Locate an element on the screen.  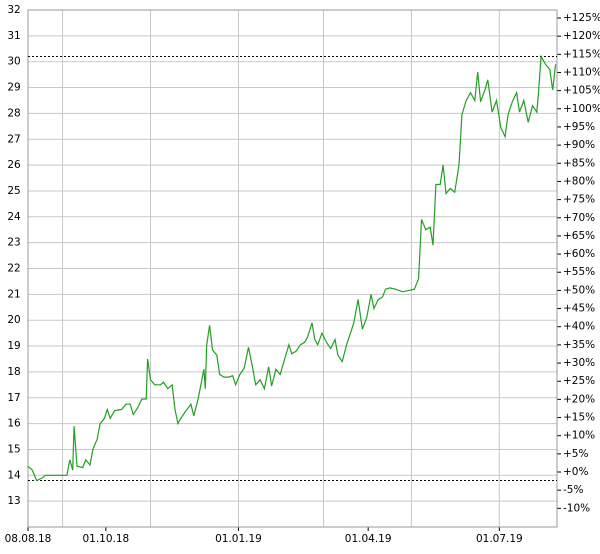
y2-tick-label: +40% is located at coordinates (579, 327).